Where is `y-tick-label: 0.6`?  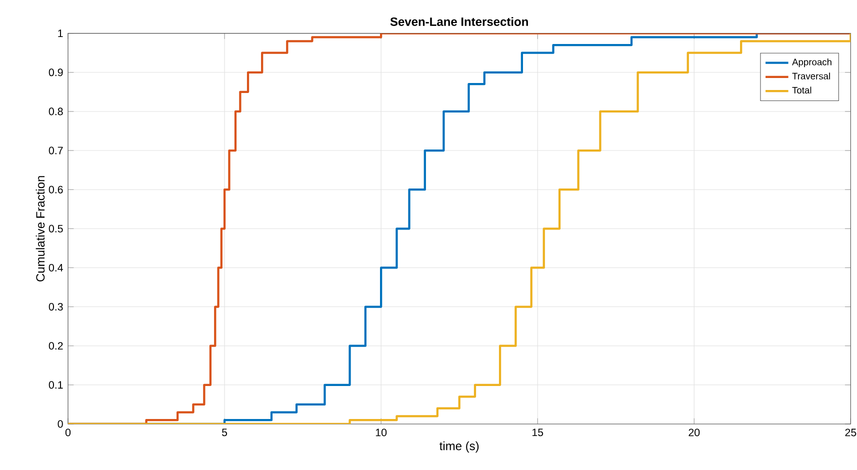
y-tick-label: 0.6 is located at coordinates (55, 190).